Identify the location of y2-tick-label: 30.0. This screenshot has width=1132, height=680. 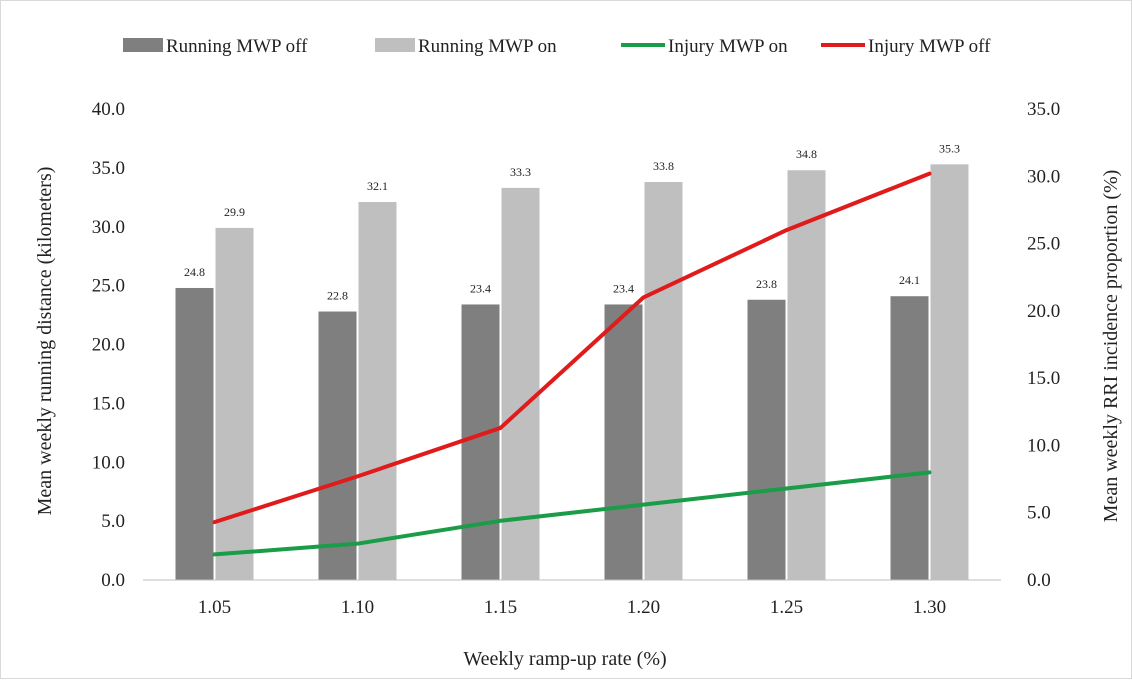
(1043, 176).